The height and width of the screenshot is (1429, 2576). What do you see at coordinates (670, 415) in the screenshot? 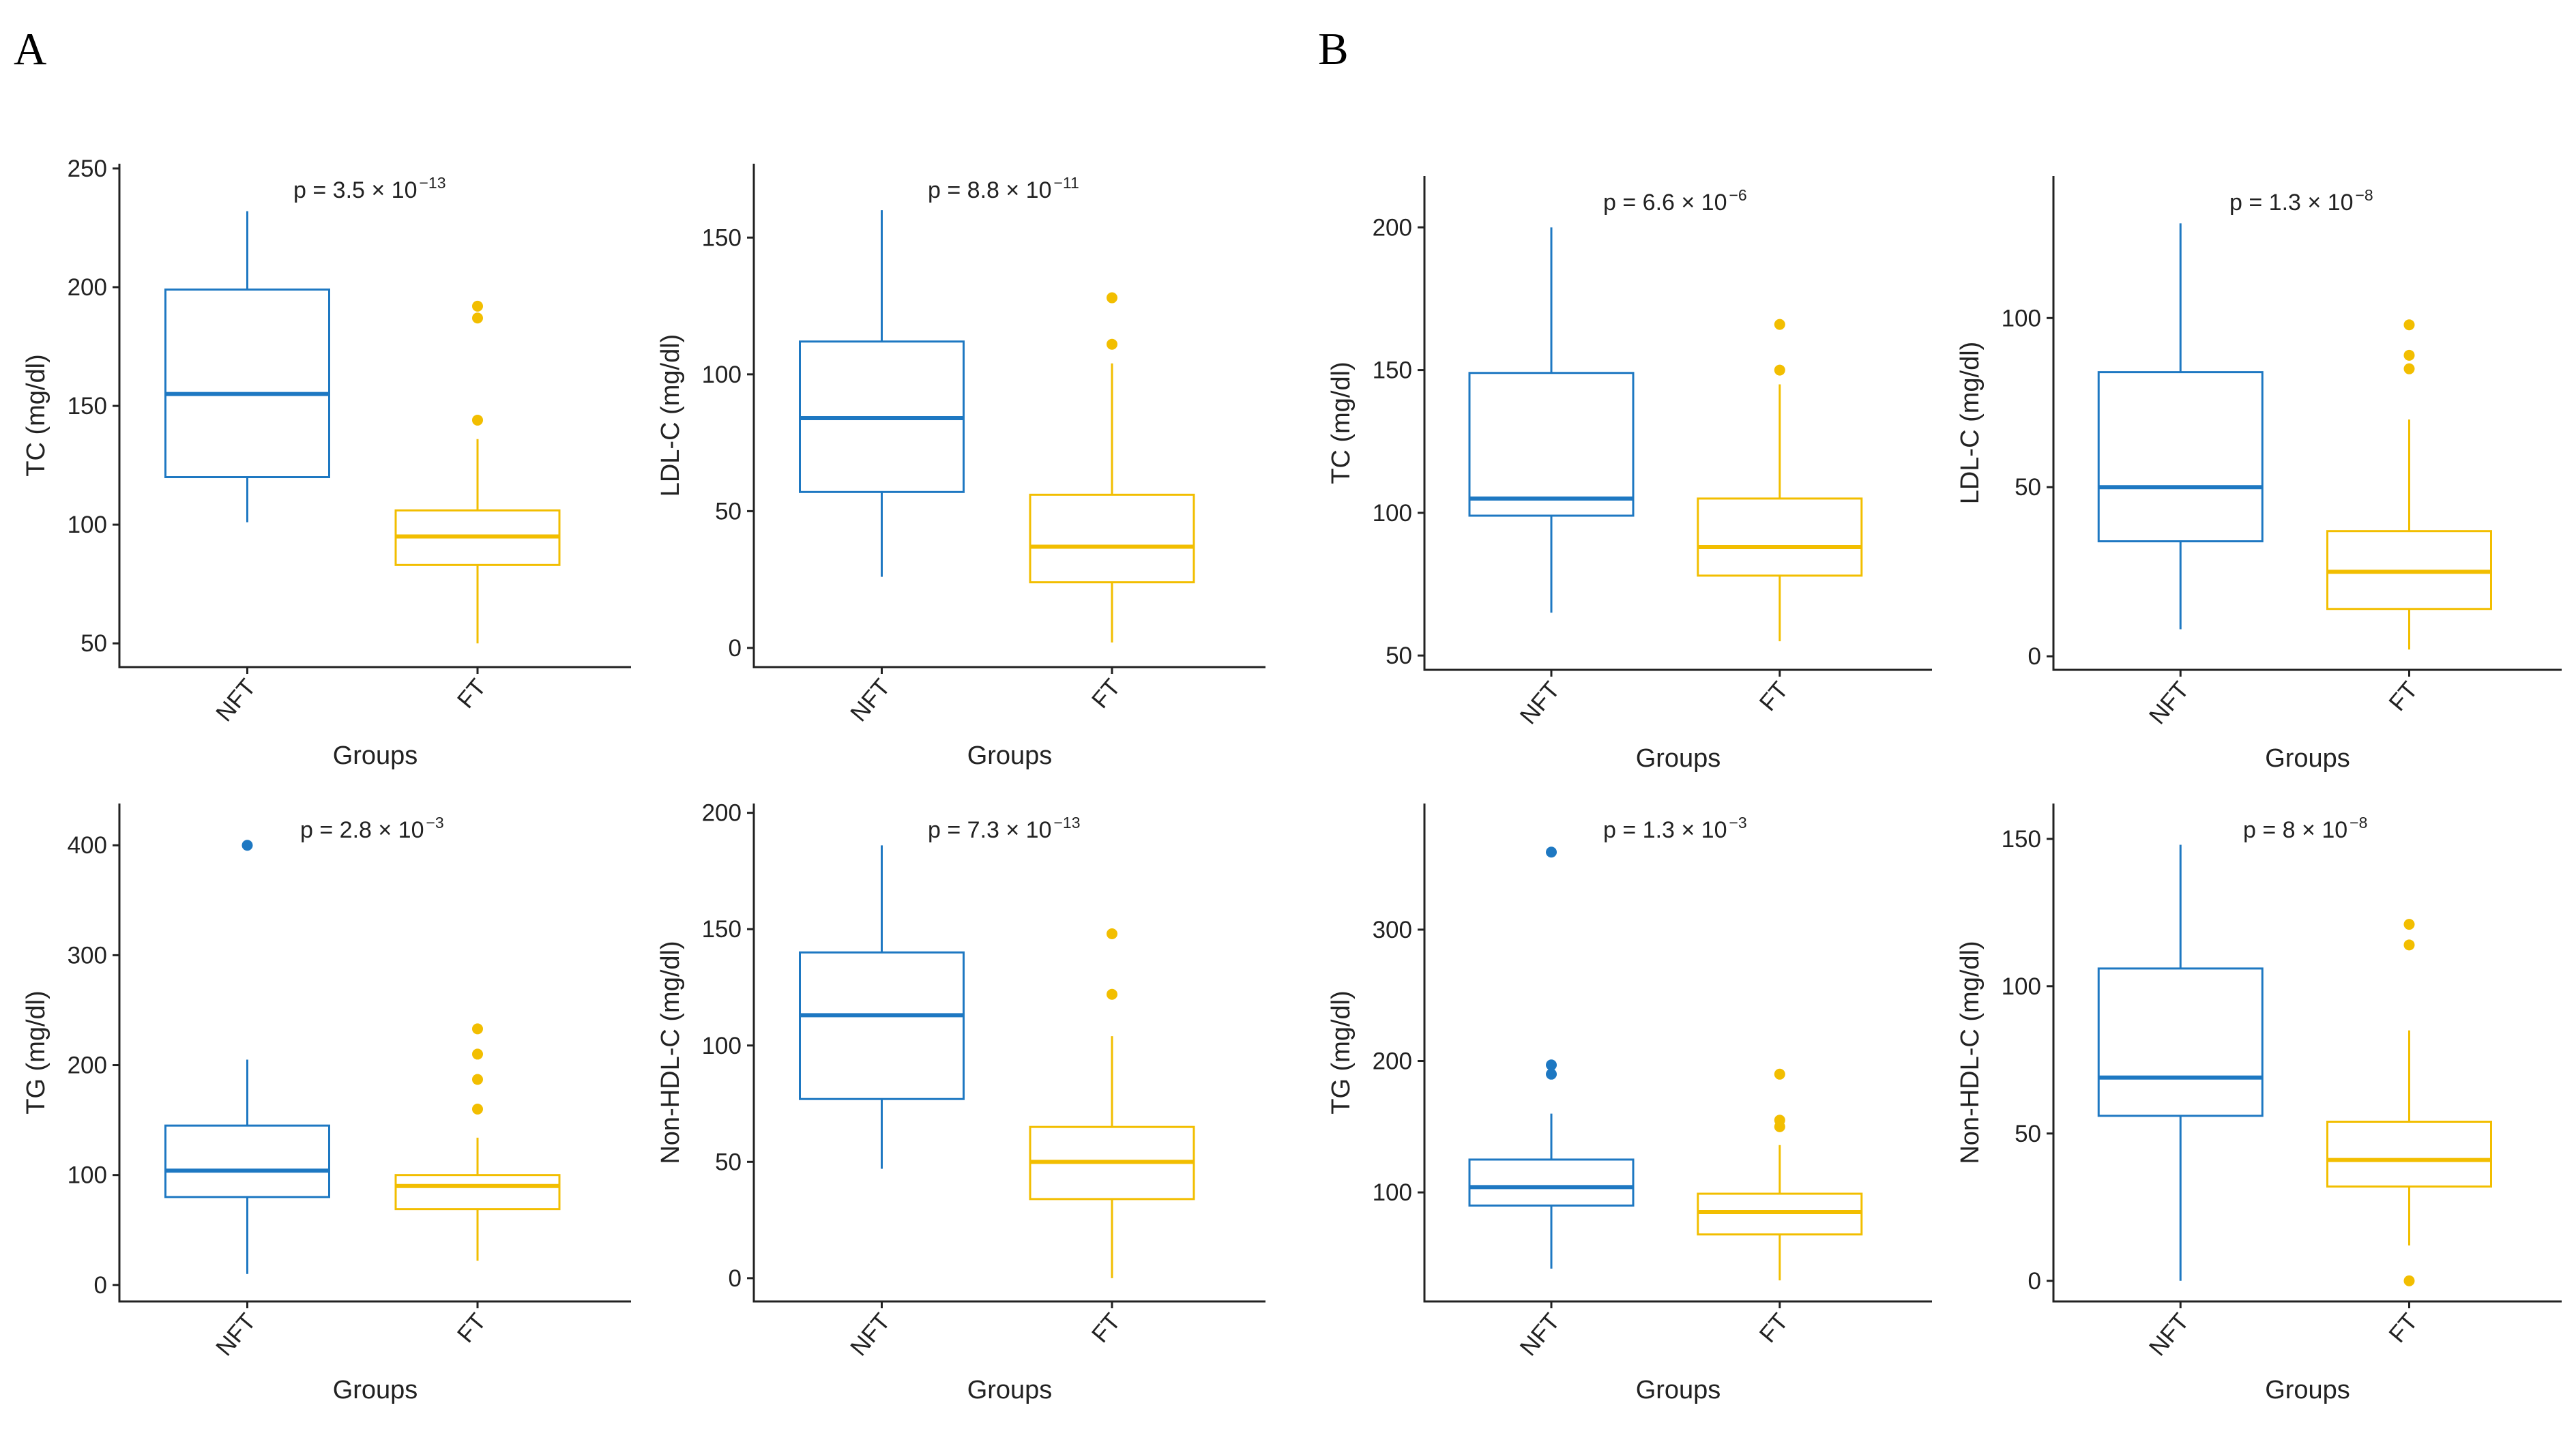
I see `y-axis-title: LDL-C (mg/dl)` at bounding box center [670, 415].